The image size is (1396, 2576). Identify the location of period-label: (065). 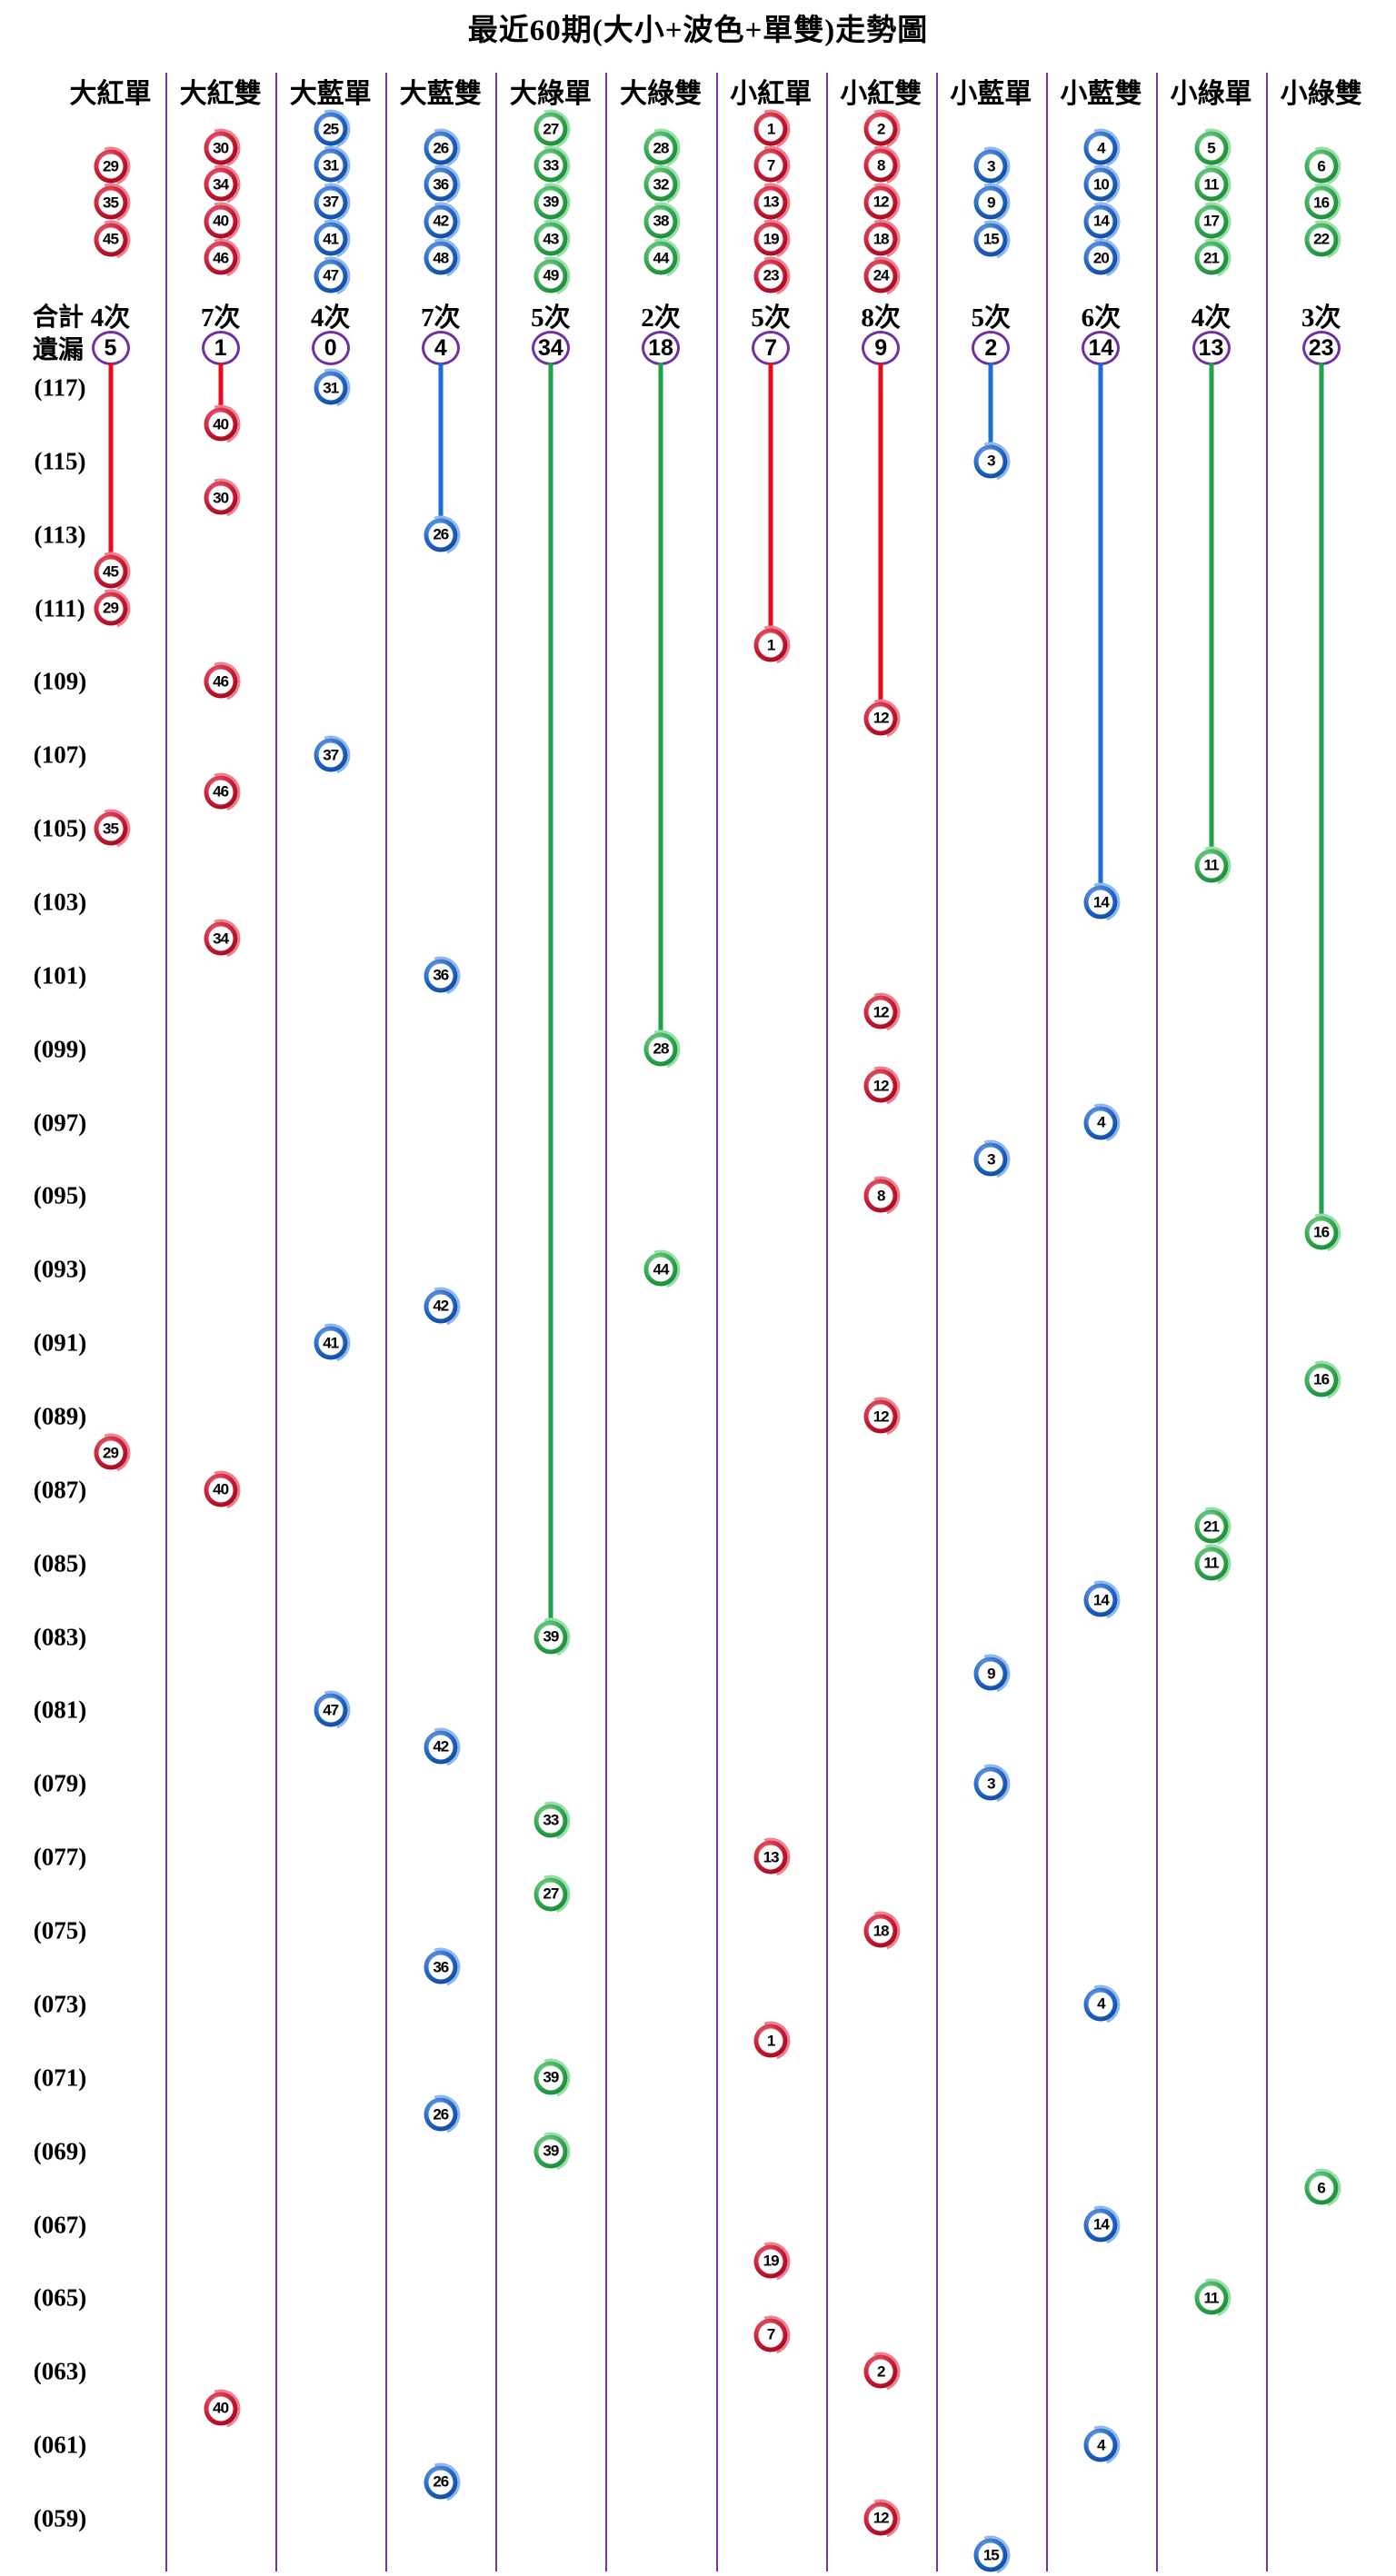
(60, 2297).